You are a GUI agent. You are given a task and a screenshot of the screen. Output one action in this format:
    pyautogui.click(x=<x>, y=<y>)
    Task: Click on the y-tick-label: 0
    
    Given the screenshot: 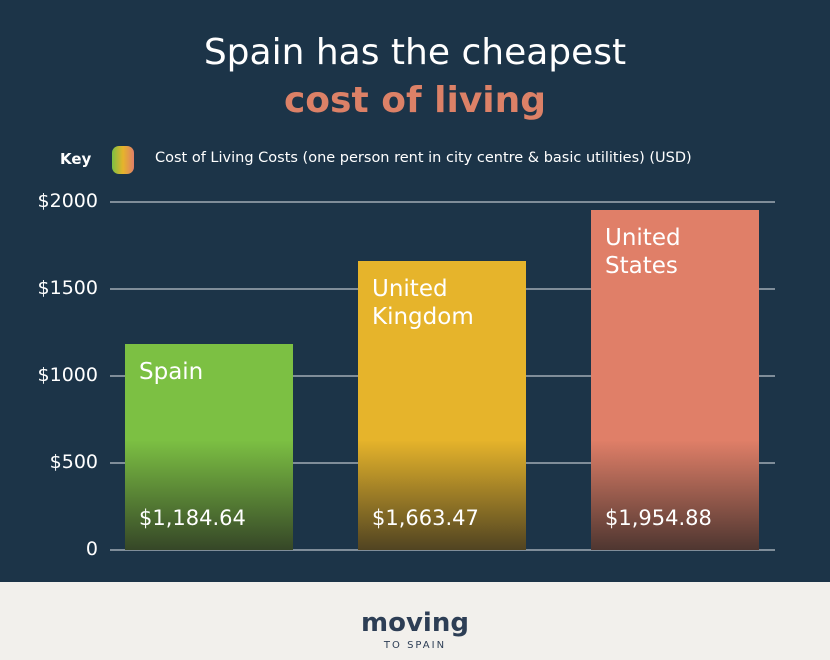 What is the action you would take?
    pyautogui.click(x=91, y=549)
    